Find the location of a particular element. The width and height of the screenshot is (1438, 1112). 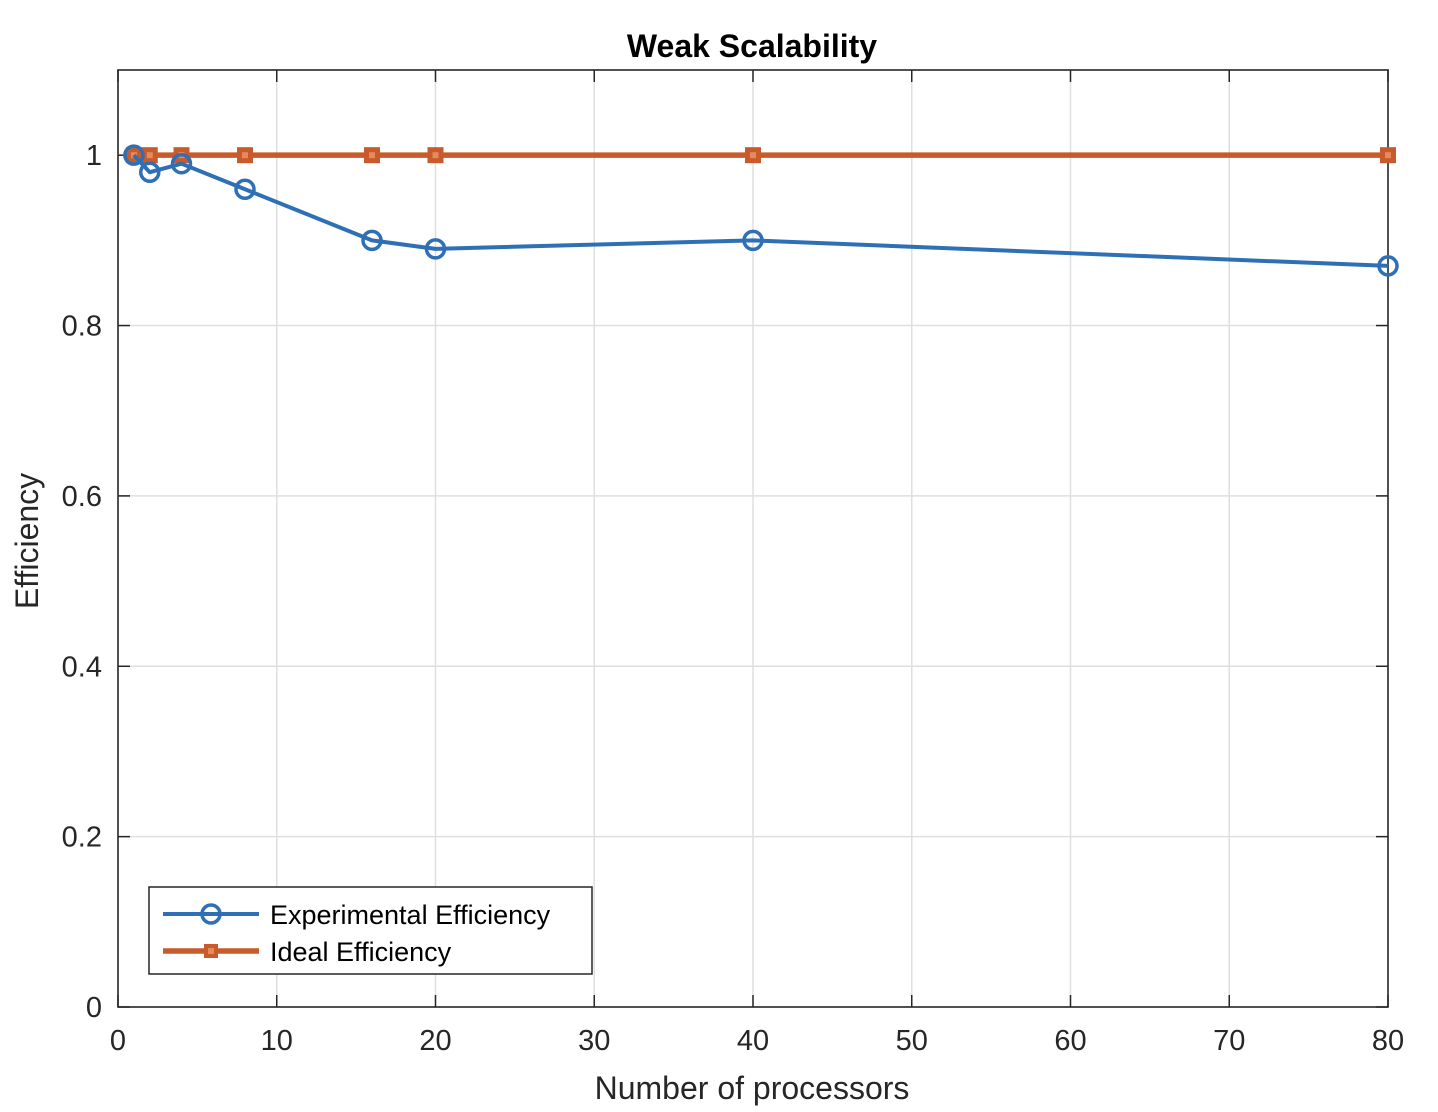

legend: Experimental Efficiency Ideal Efficiency is located at coordinates (370, 930).